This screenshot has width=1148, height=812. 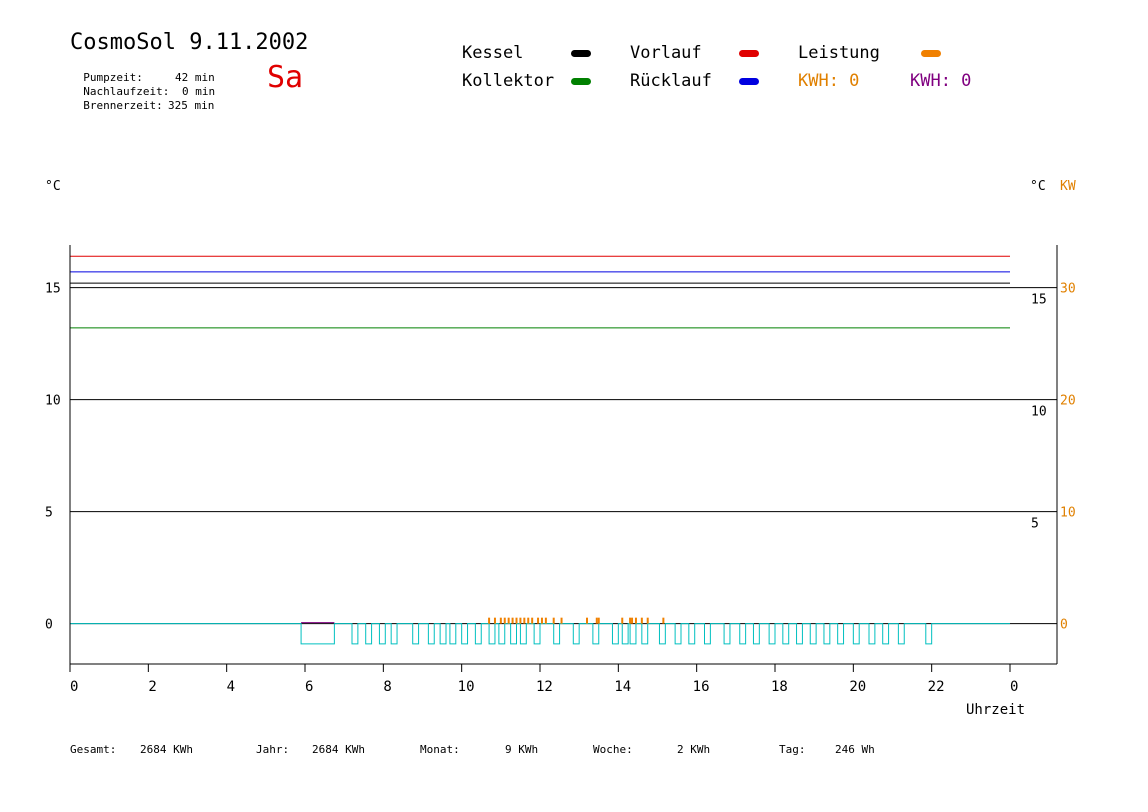 I want to click on x-tick-label: 8, so click(x=387, y=687).